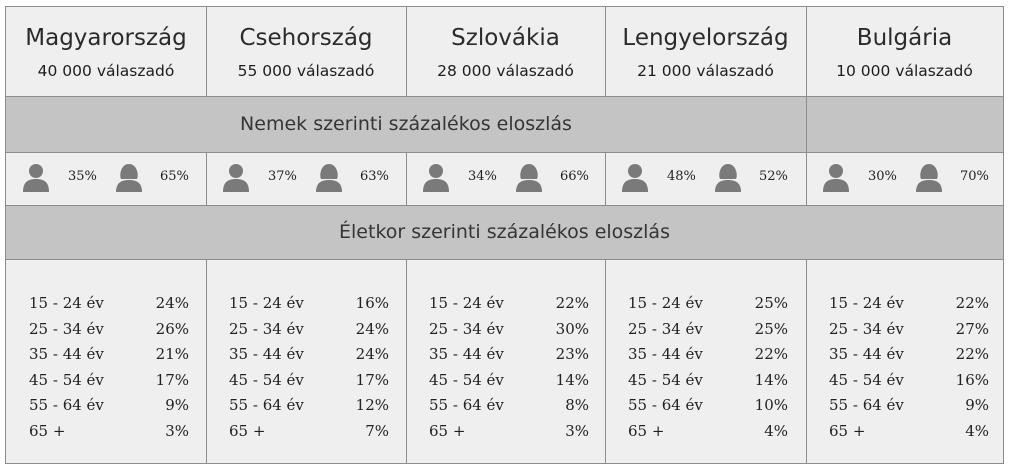  What do you see at coordinates (708, 333) in the screenshot?
I see `age-row: 25 - 34 év 25%` at bounding box center [708, 333].